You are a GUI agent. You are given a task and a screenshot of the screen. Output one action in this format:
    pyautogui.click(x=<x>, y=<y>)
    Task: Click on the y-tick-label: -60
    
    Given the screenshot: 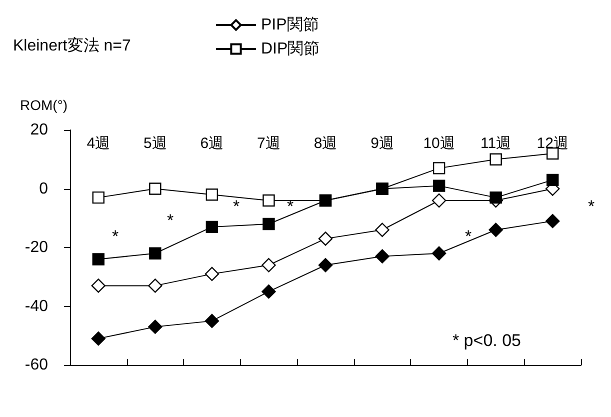 What is the action you would take?
    pyautogui.click(x=36, y=365)
    